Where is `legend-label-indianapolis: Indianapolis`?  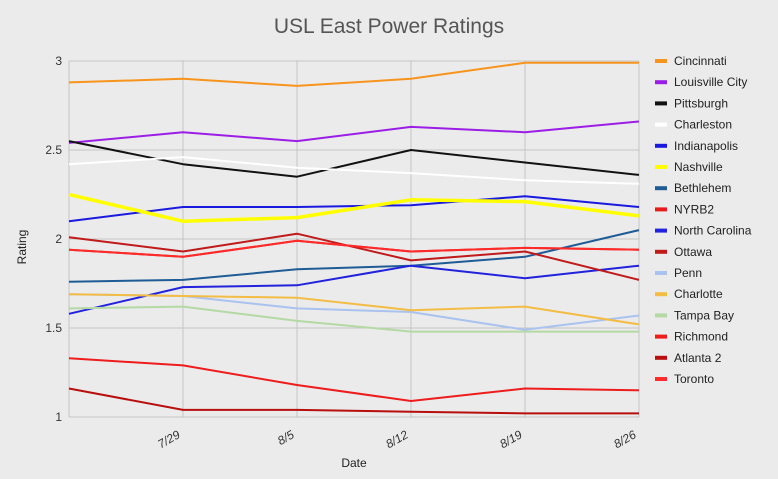 legend-label-indianapolis: Indianapolis is located at coordinates (706, 146).